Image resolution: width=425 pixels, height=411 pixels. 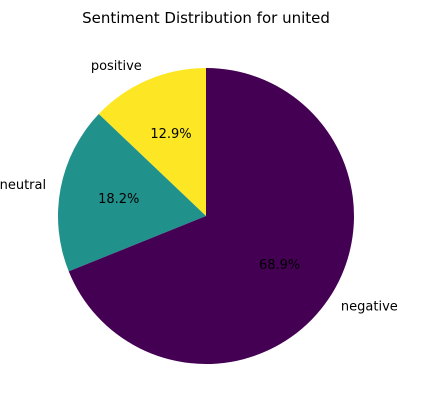 What do you see at coordinates (170, 134) in the screenshot?
I see `percent-label-positive: 12.9%` at bounding box center [170, 134].